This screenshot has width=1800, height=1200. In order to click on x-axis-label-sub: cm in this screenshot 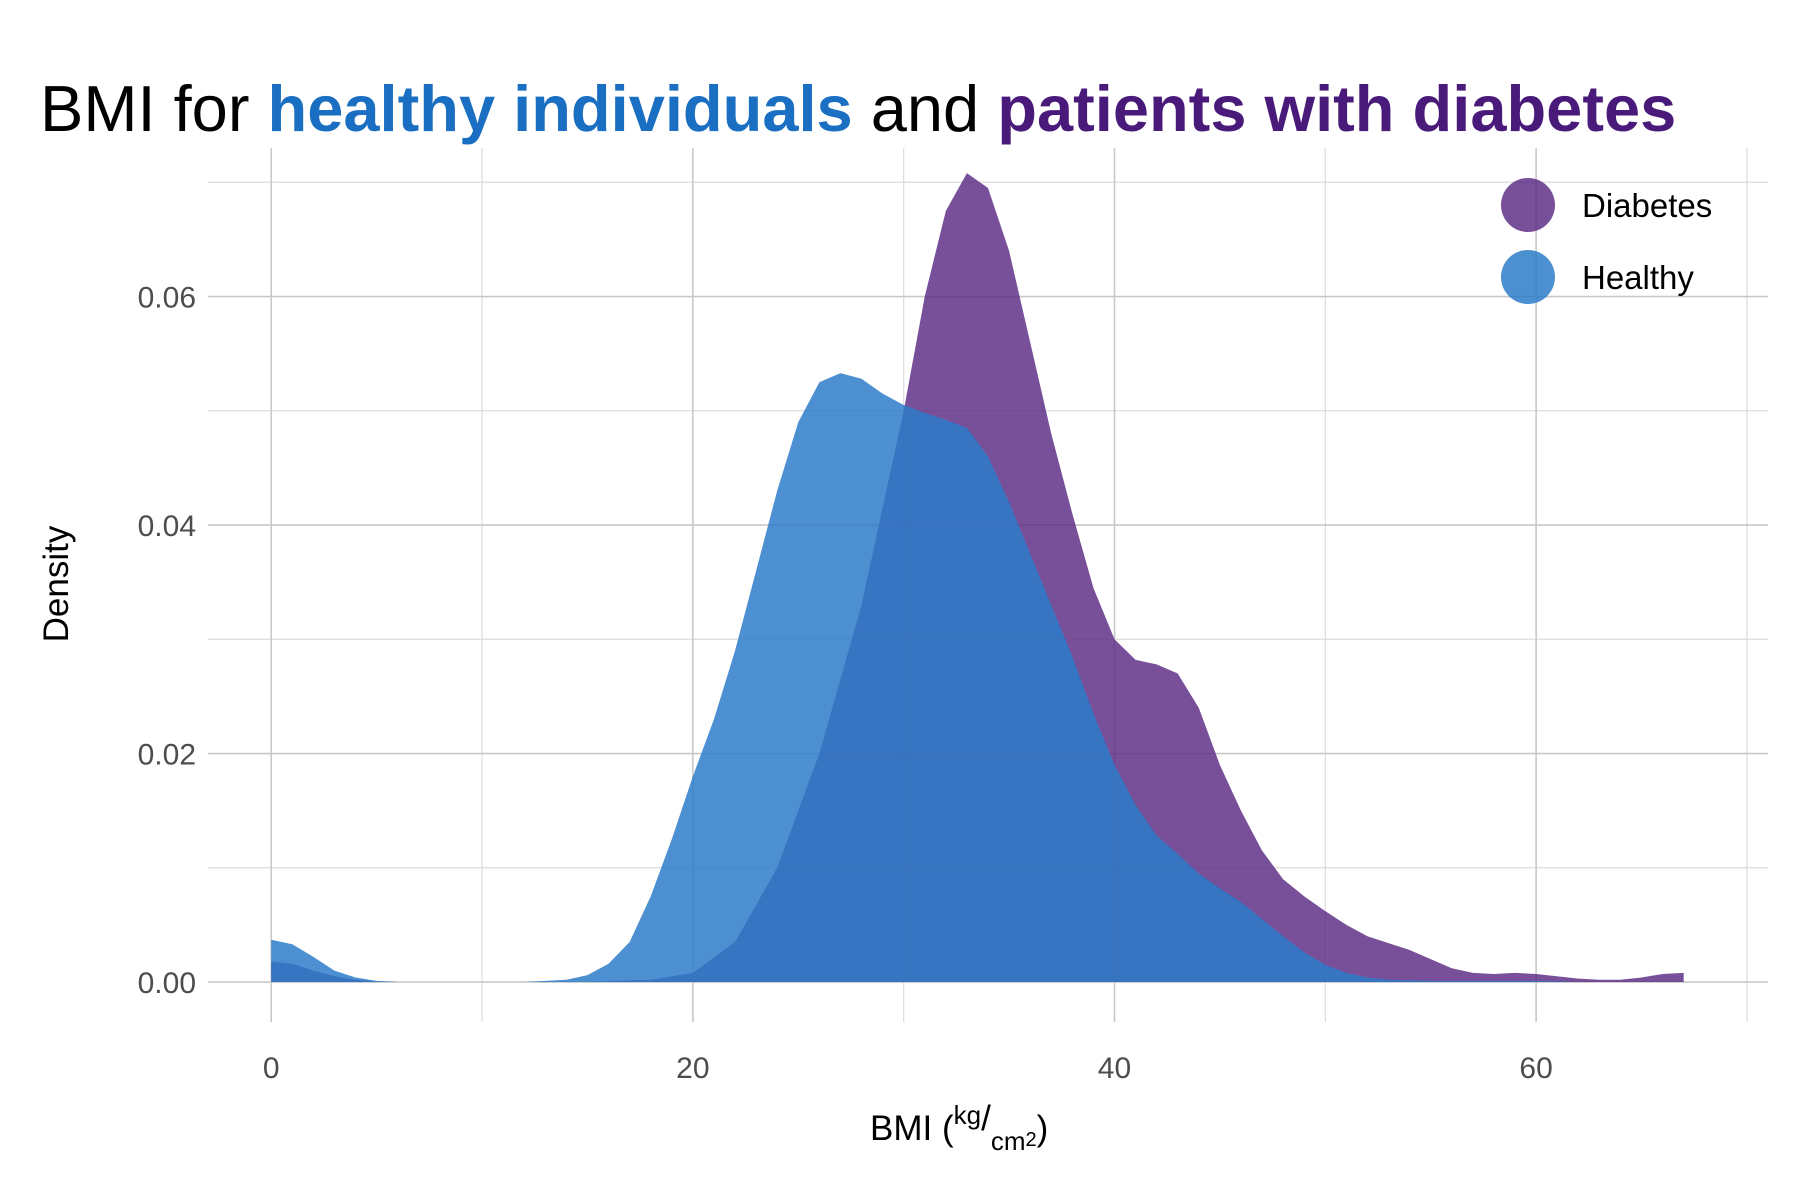, I will do `click(1008, 1141)`.